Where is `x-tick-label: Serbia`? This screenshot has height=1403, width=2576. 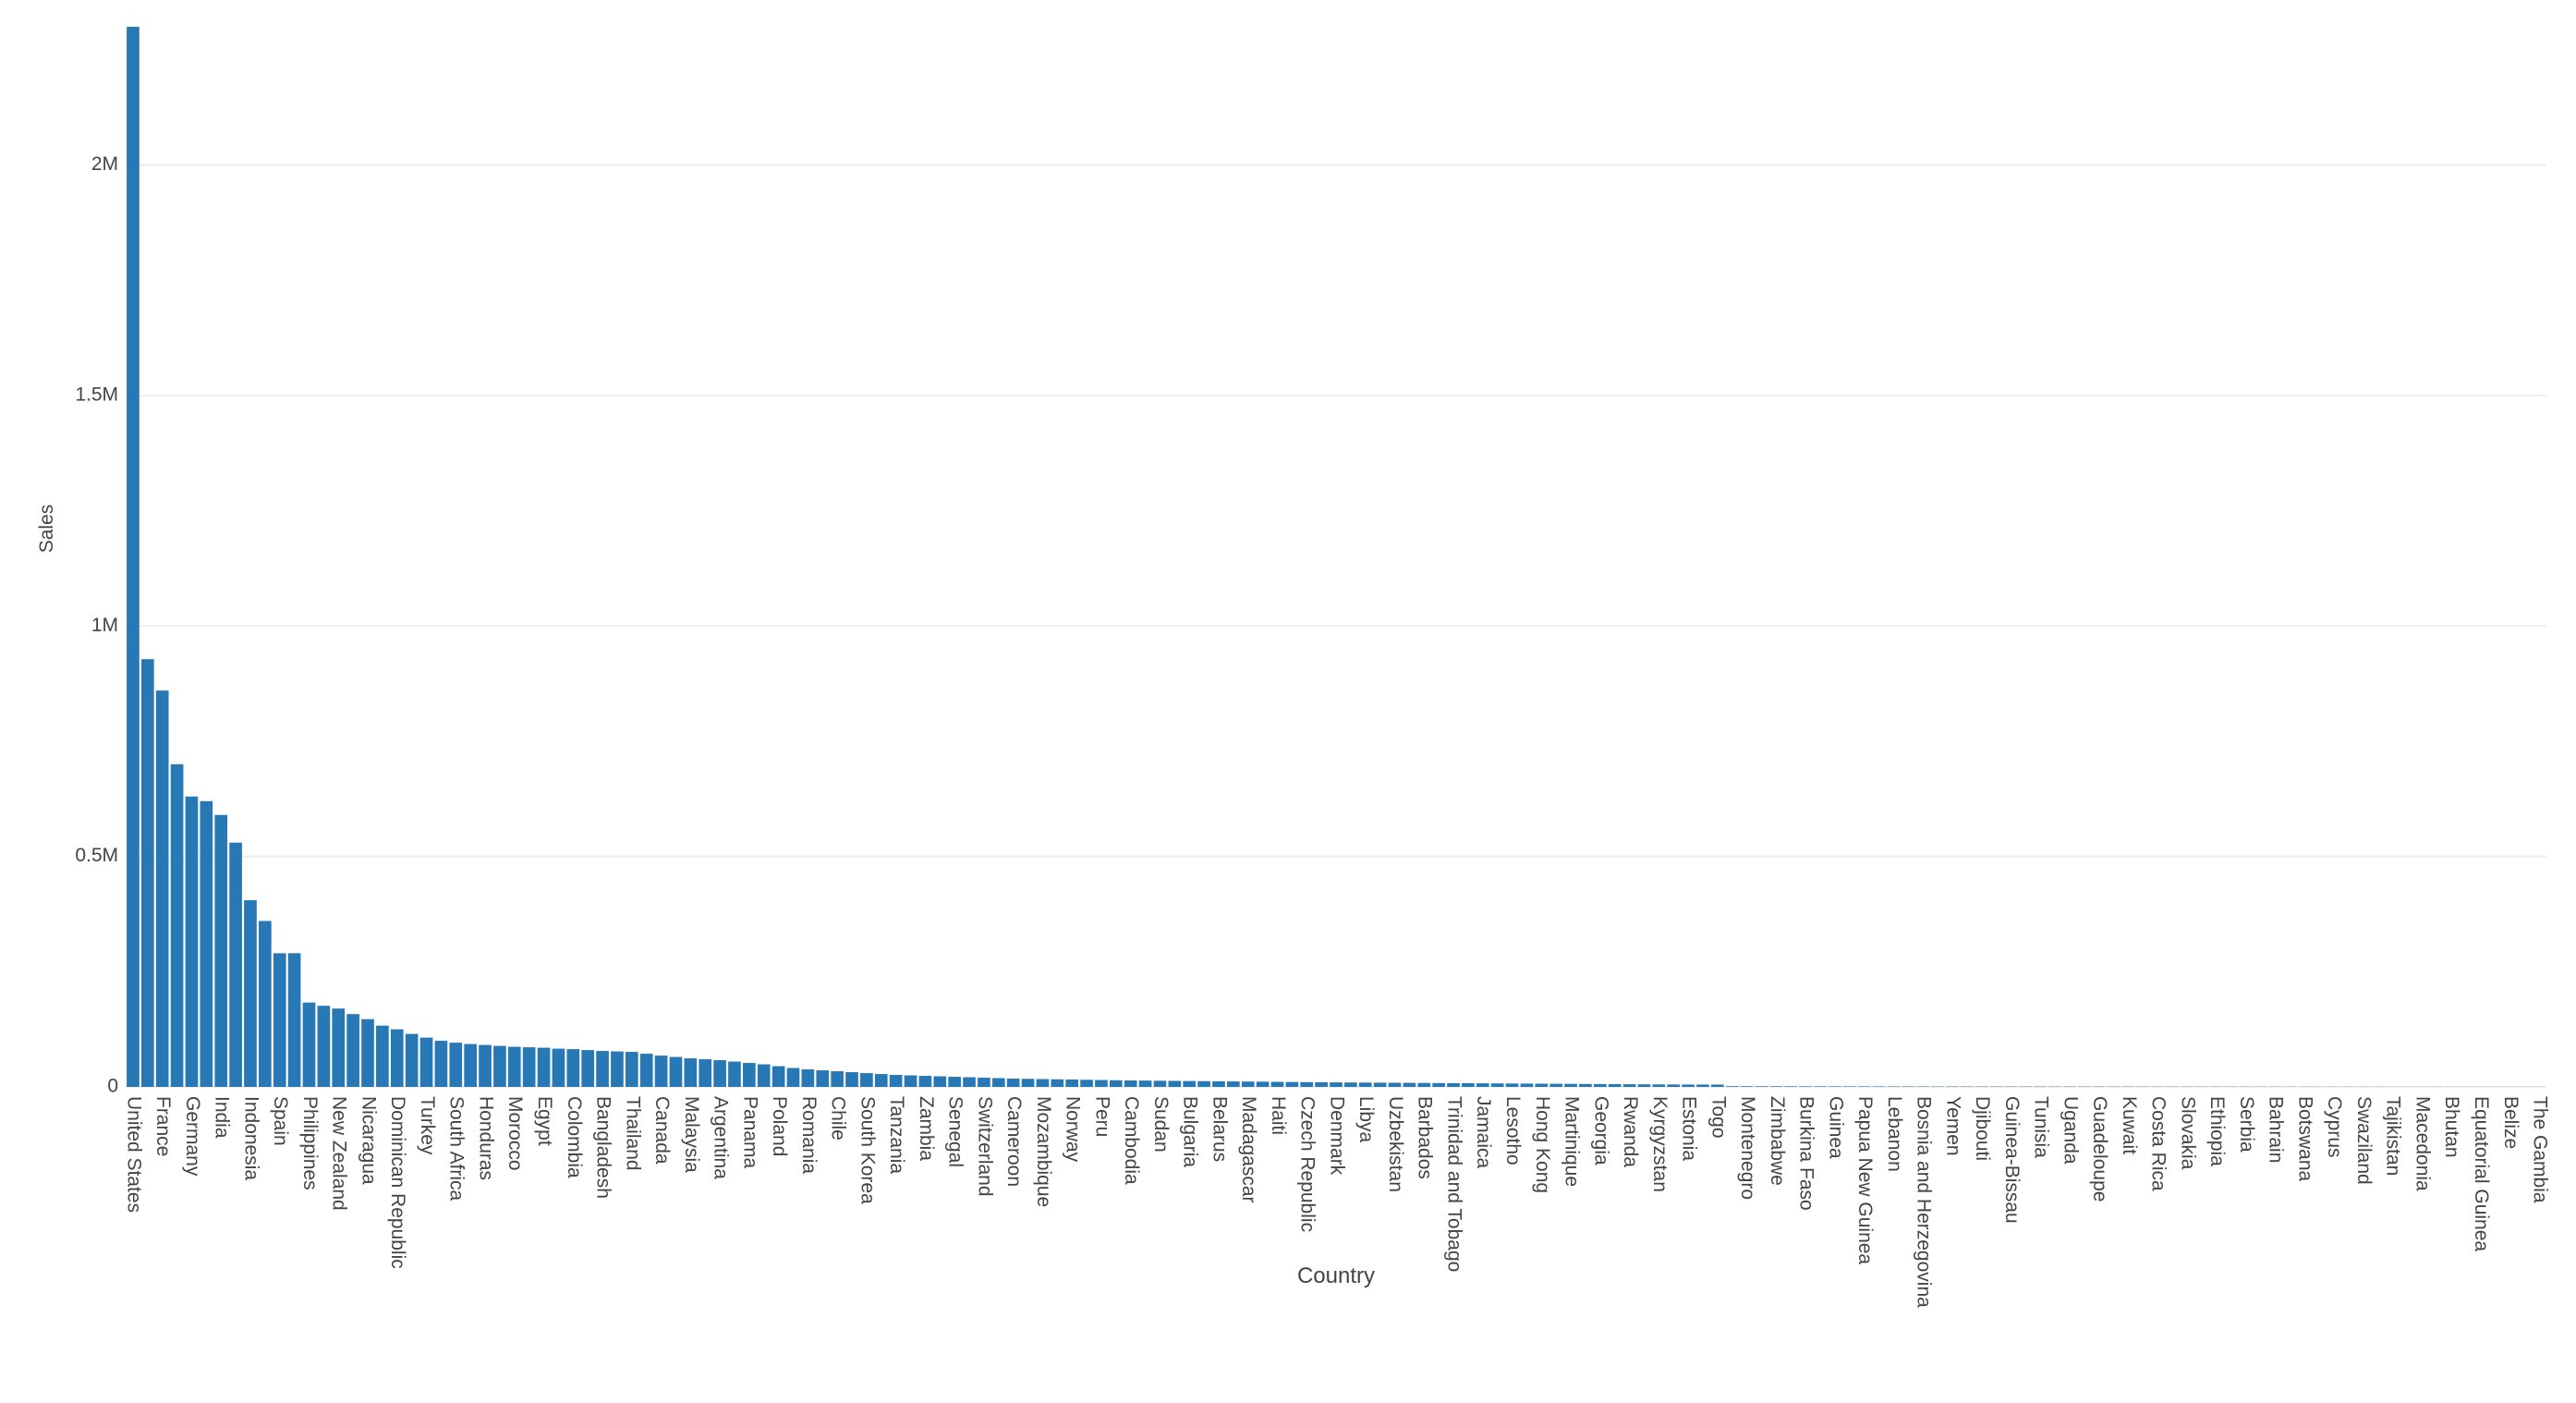
x-tick-label: Serbia is located at coordinates (2246, 1124).